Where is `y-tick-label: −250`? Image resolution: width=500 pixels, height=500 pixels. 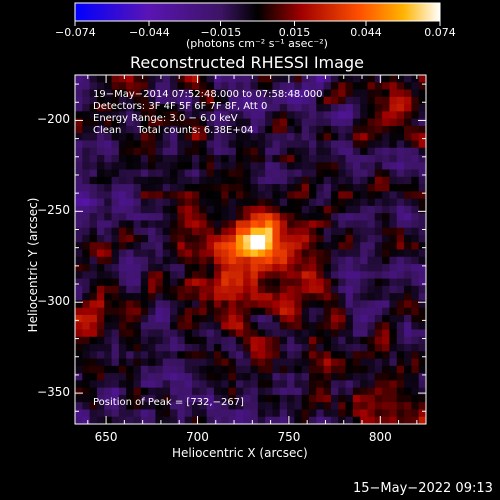
y-tick-label: −250 is located at coordinates (53, 210).